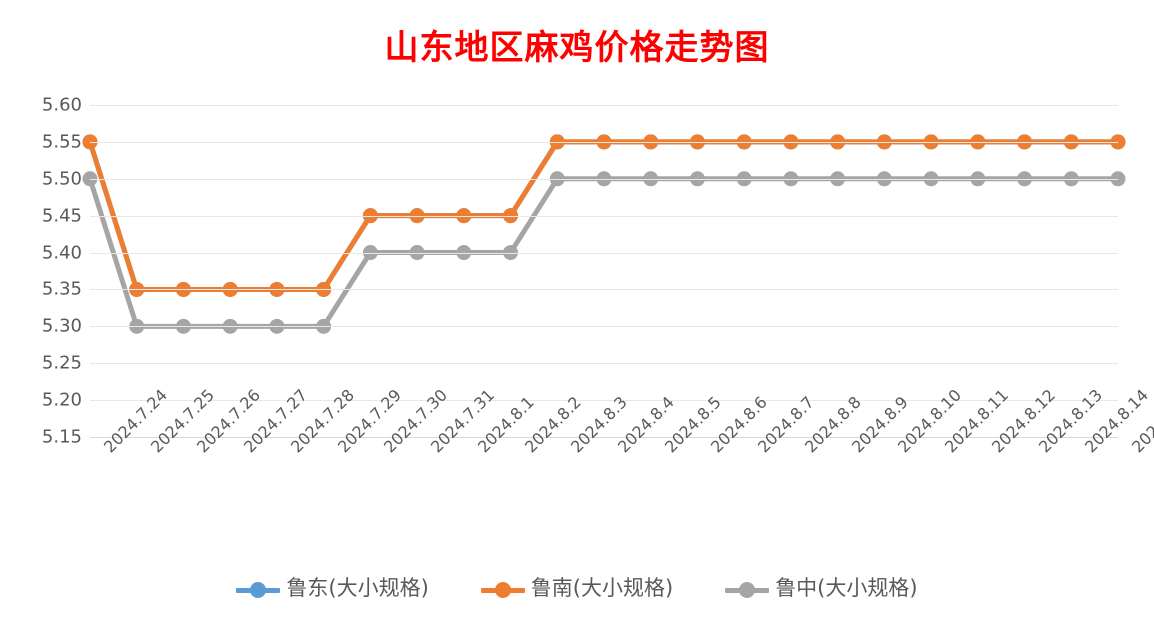 The image size is (1154, 644). What do you see at coordinates (602, 588) in the screenshot?
I see `legend-label: 鲁南(大小规格)` at bounding box center [602, 588].